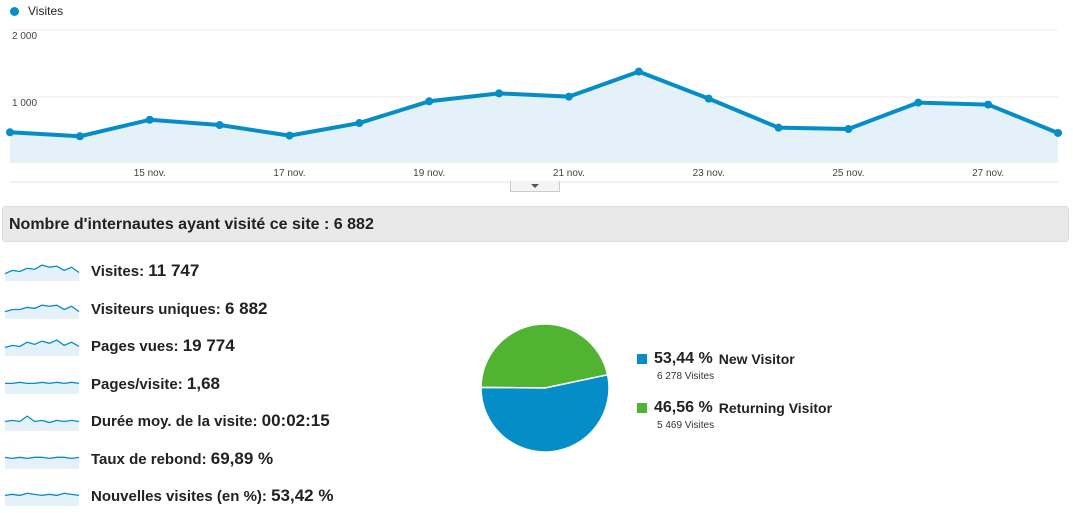 Image resolution: width=1073 pixels, height=513 pixels. Describe the element at coordinates (139, 384) in the screenshot. I see `metric-name: Pages/visite:` at that location.